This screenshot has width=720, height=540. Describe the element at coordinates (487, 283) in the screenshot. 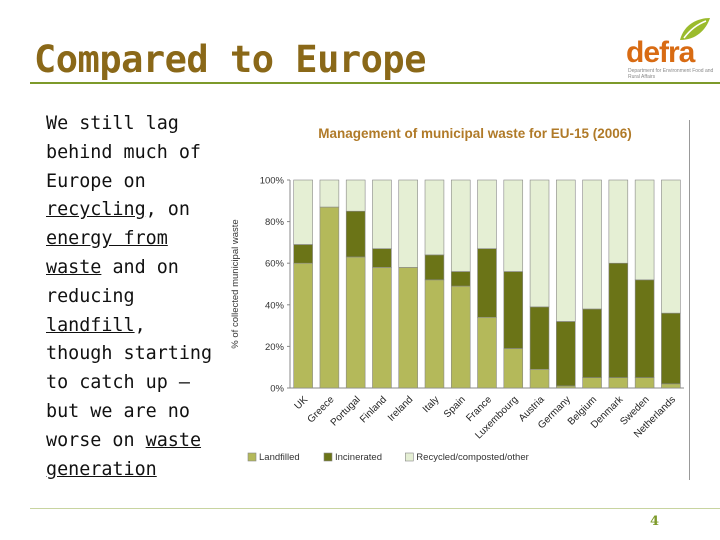

I see `bar-incinerated-france` at that location.